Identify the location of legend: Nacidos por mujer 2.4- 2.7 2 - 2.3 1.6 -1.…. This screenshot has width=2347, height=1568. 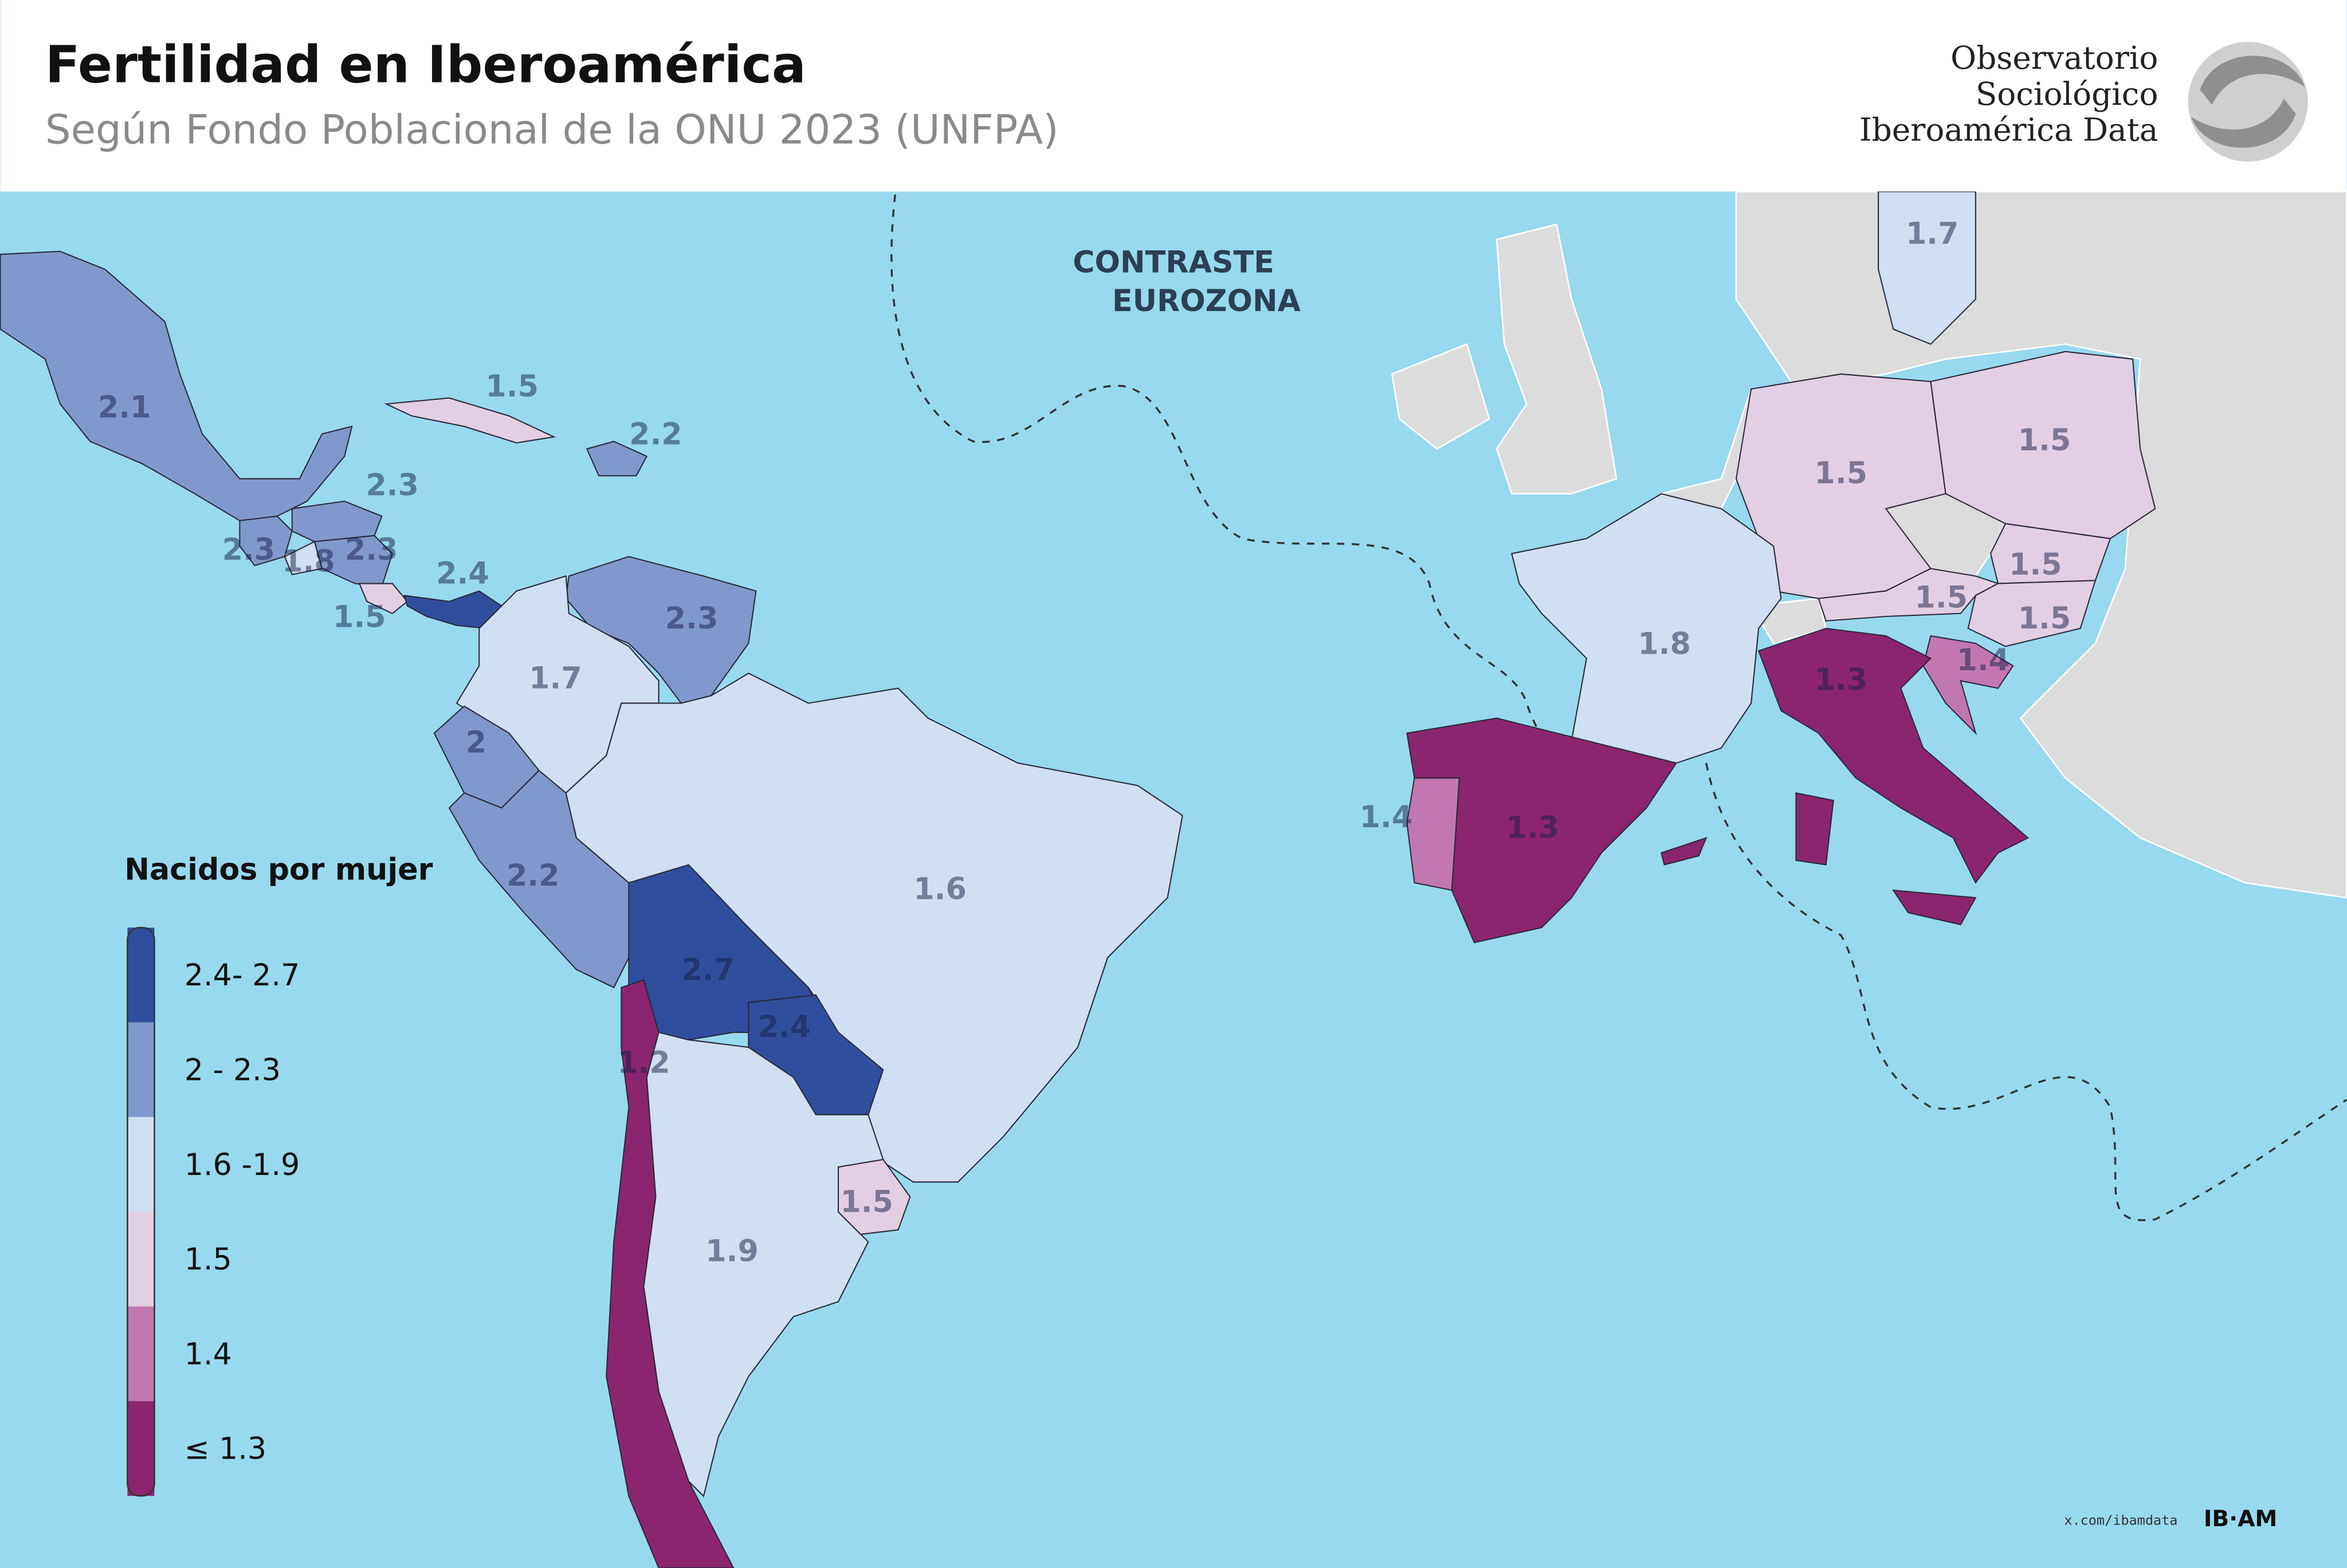
(278, 1175).